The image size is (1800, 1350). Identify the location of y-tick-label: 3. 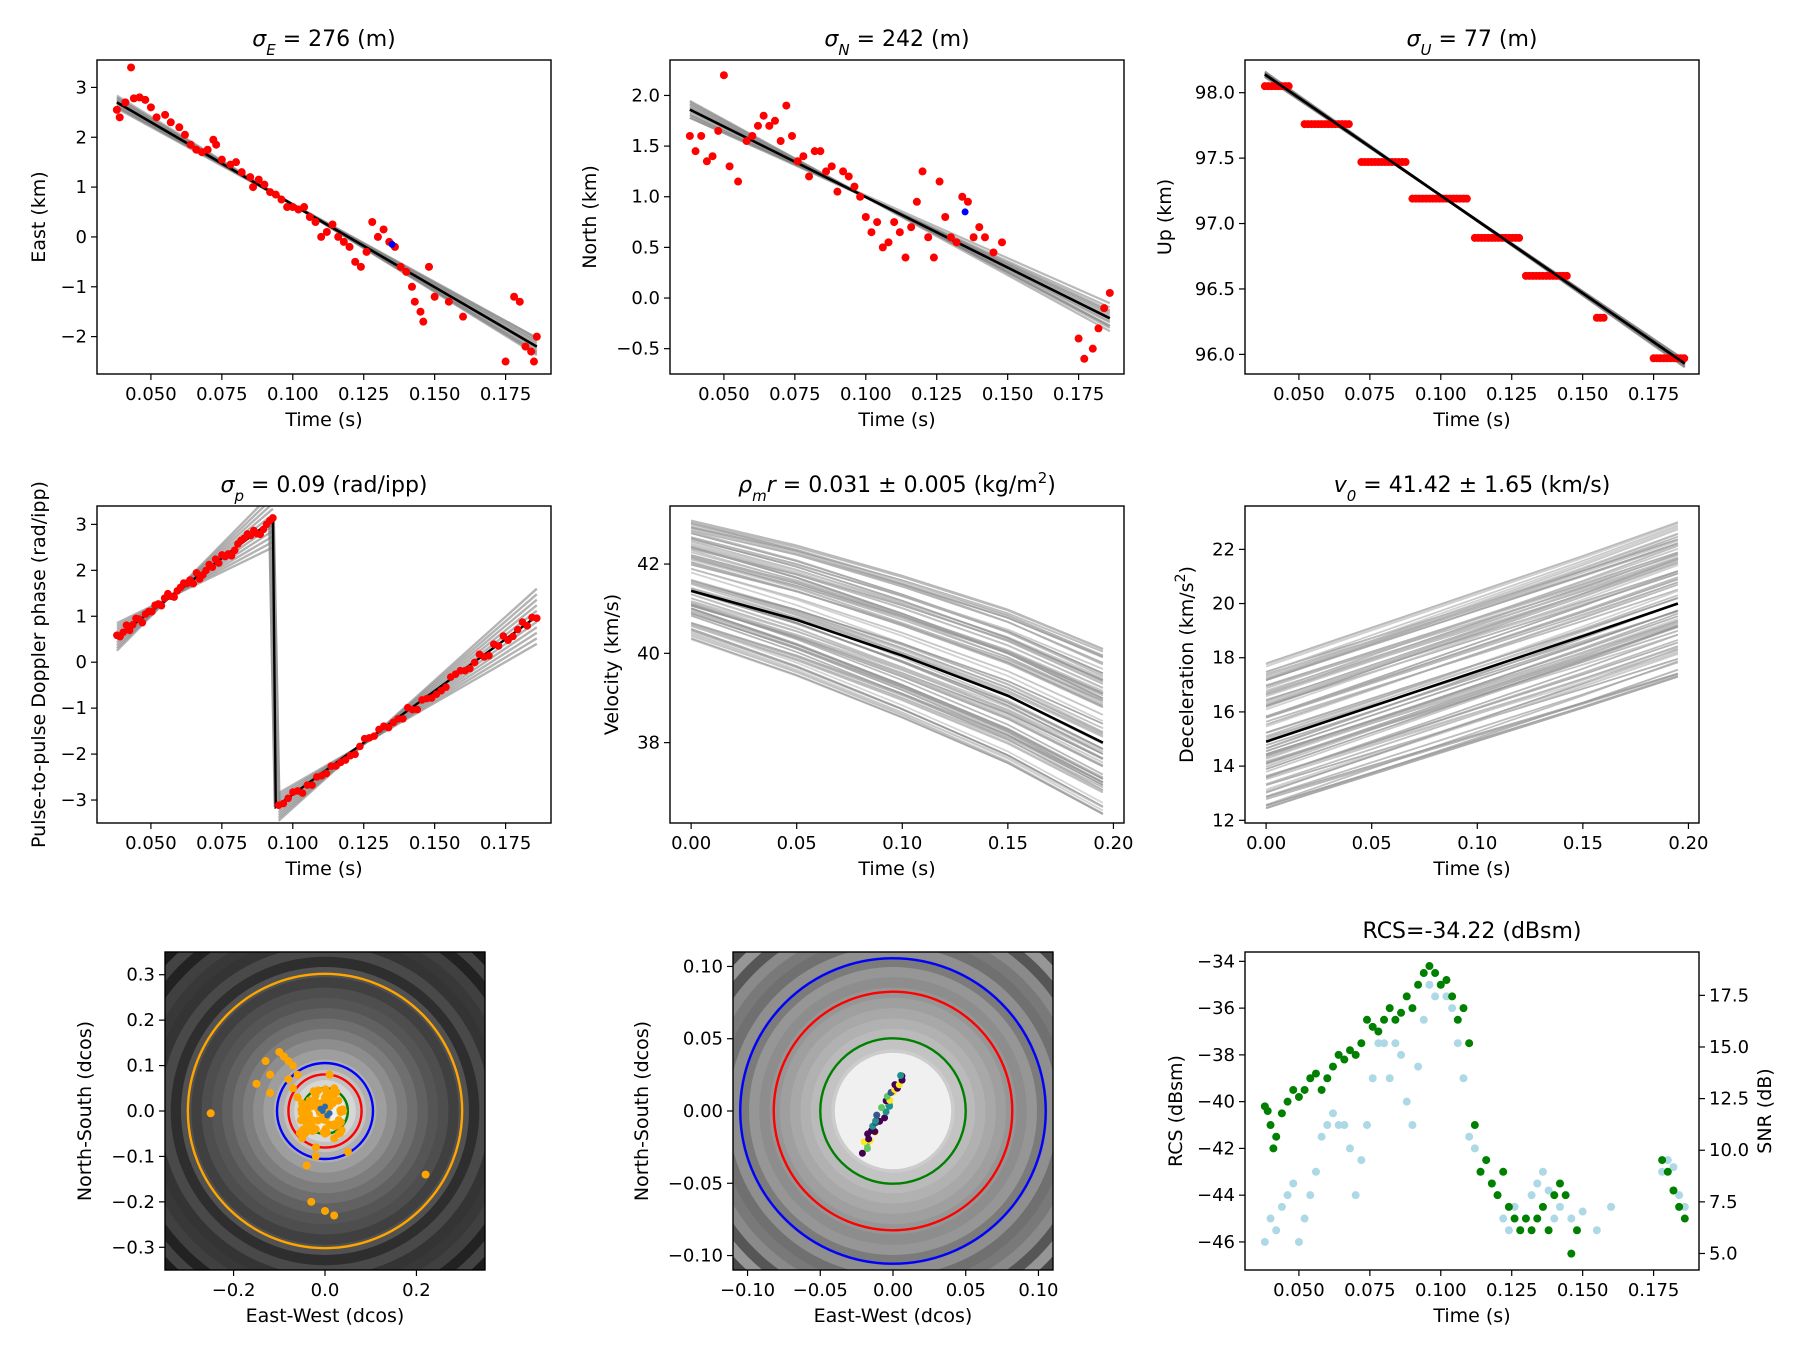
(81, 524).